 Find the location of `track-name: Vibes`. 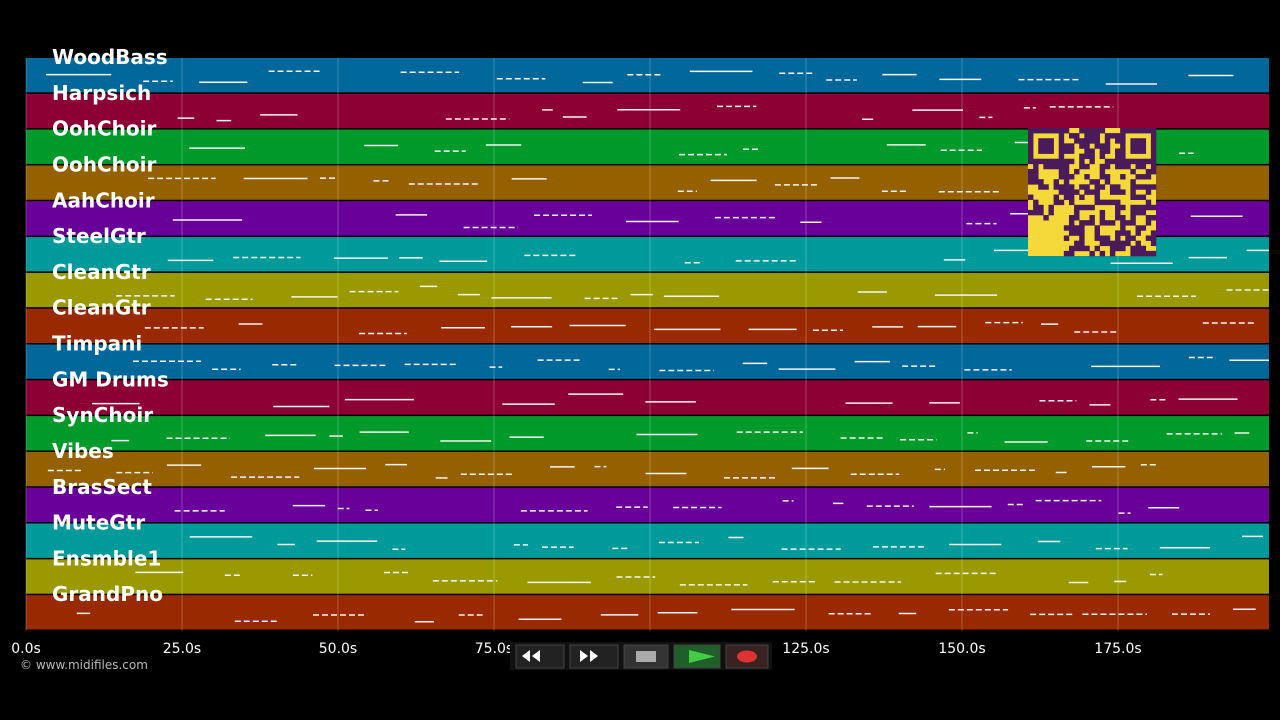

track-name: Vibes is located at coordinates (83, 451).